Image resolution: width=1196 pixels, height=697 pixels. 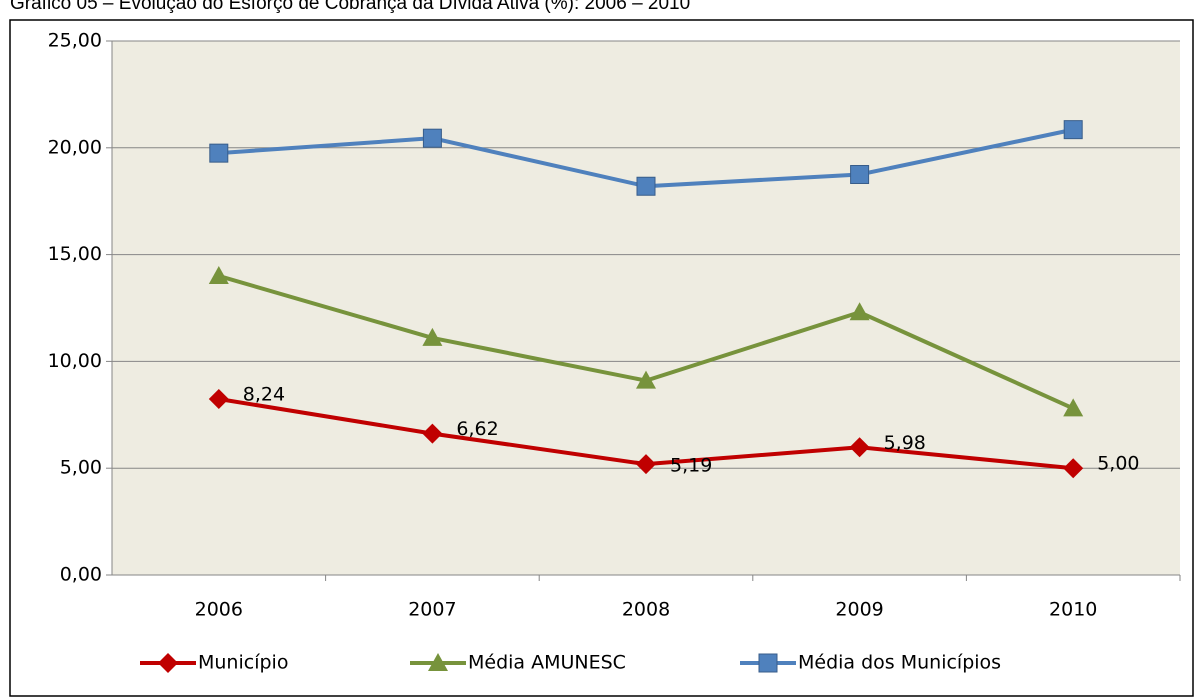 I want to click on x-tick-label: 2009, so click(x=859, y=610).